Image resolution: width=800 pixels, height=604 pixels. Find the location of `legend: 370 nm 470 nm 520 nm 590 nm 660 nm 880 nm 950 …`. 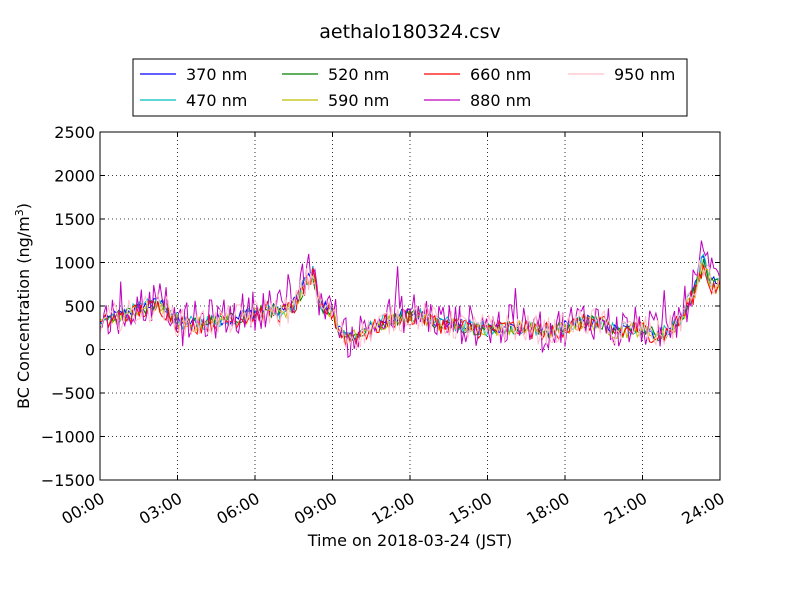

legend: 370 nm 470 nm 520 nm 590 nm 660 nm 880 nm 950 … is located at coordinates (410, 87).